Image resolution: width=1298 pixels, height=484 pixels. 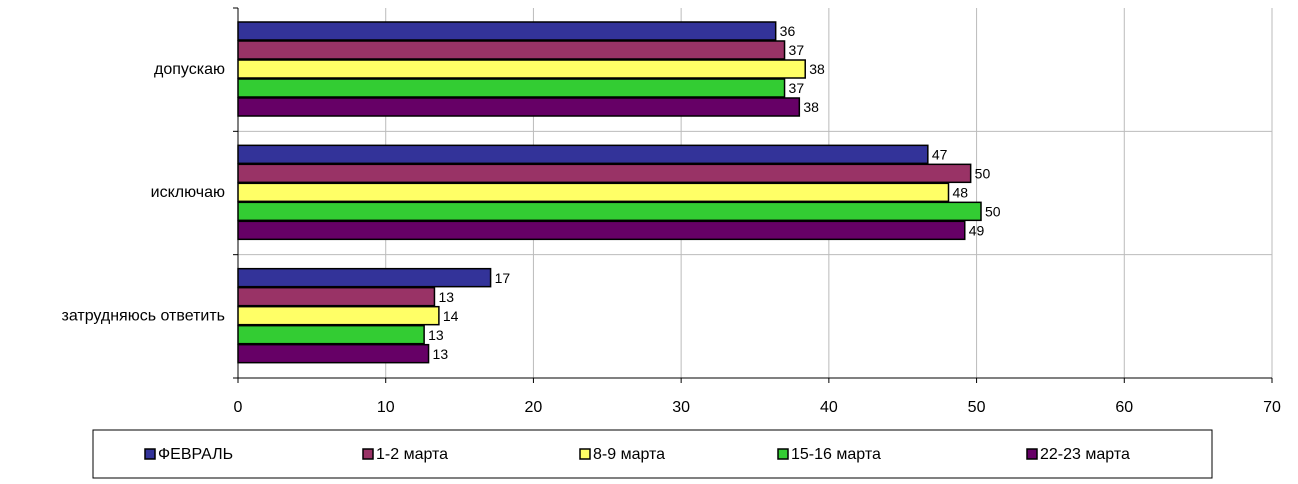 What do you see at coordinates (386, 407) in the screenshot?
I see `x-tick-label: 10` at bounding box center [386, 407].